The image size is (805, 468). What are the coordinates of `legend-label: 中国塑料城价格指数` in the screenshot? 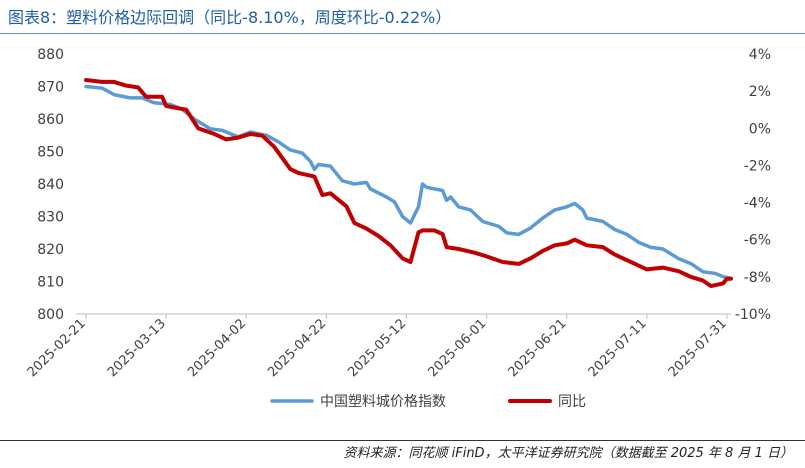 It's located at (383, 402).